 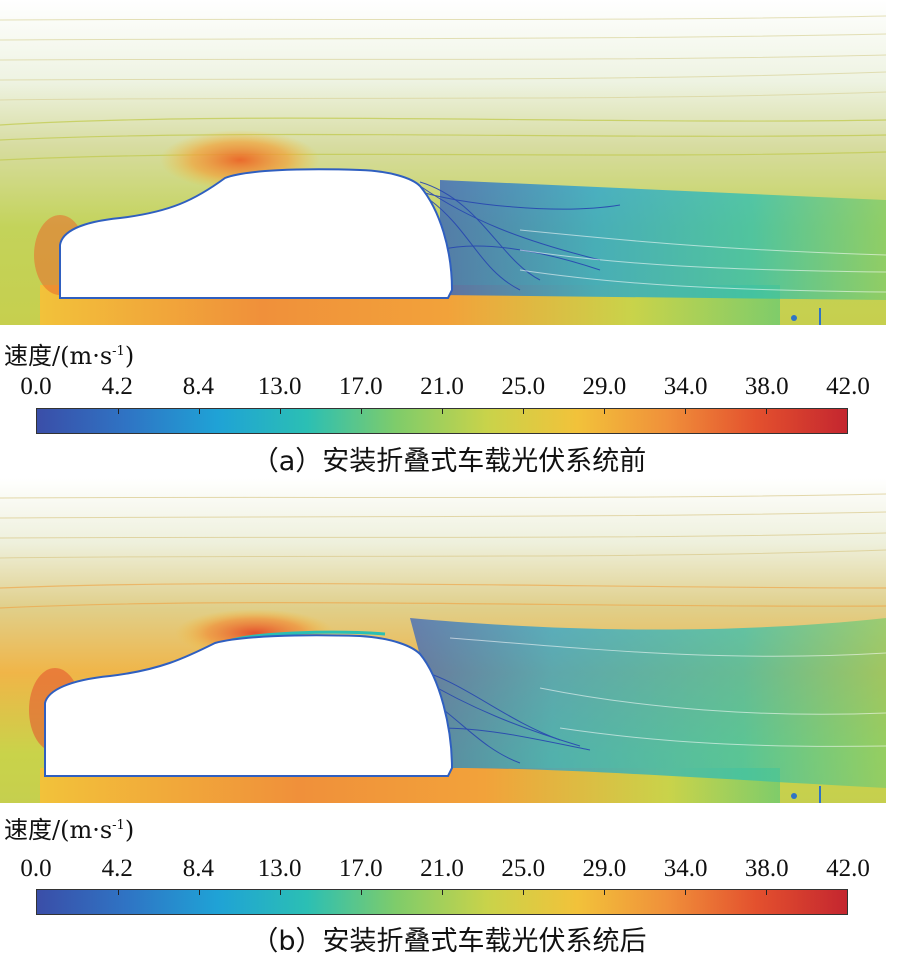 I want to click on car-body-b, so click(x=249, y=705).